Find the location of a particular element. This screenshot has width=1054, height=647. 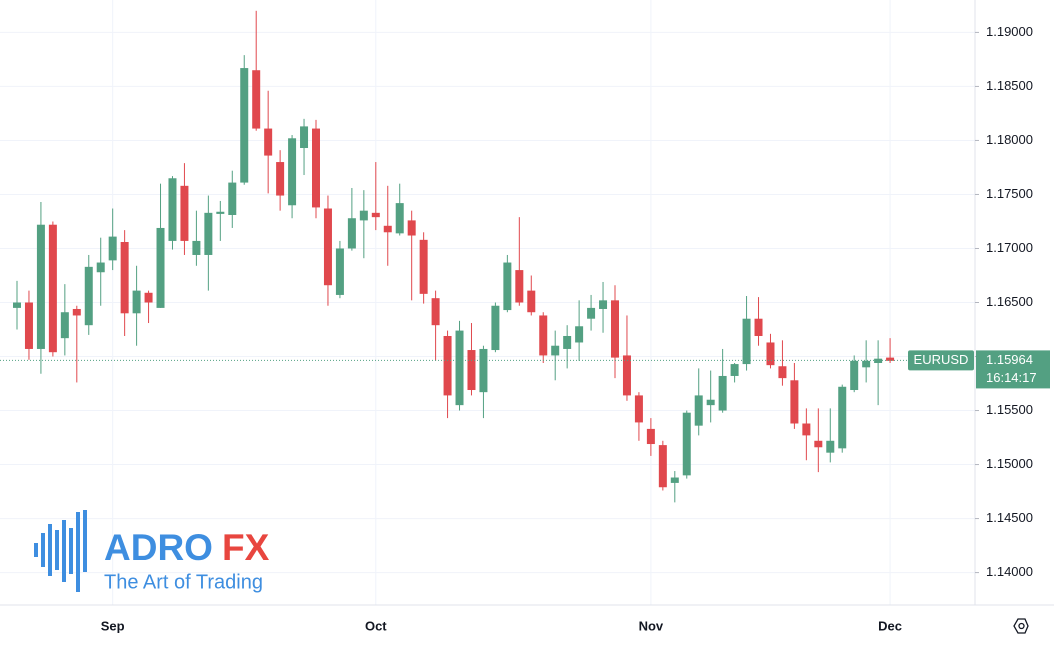

x-tick-label: Nov is located at coordinates (651, 625).